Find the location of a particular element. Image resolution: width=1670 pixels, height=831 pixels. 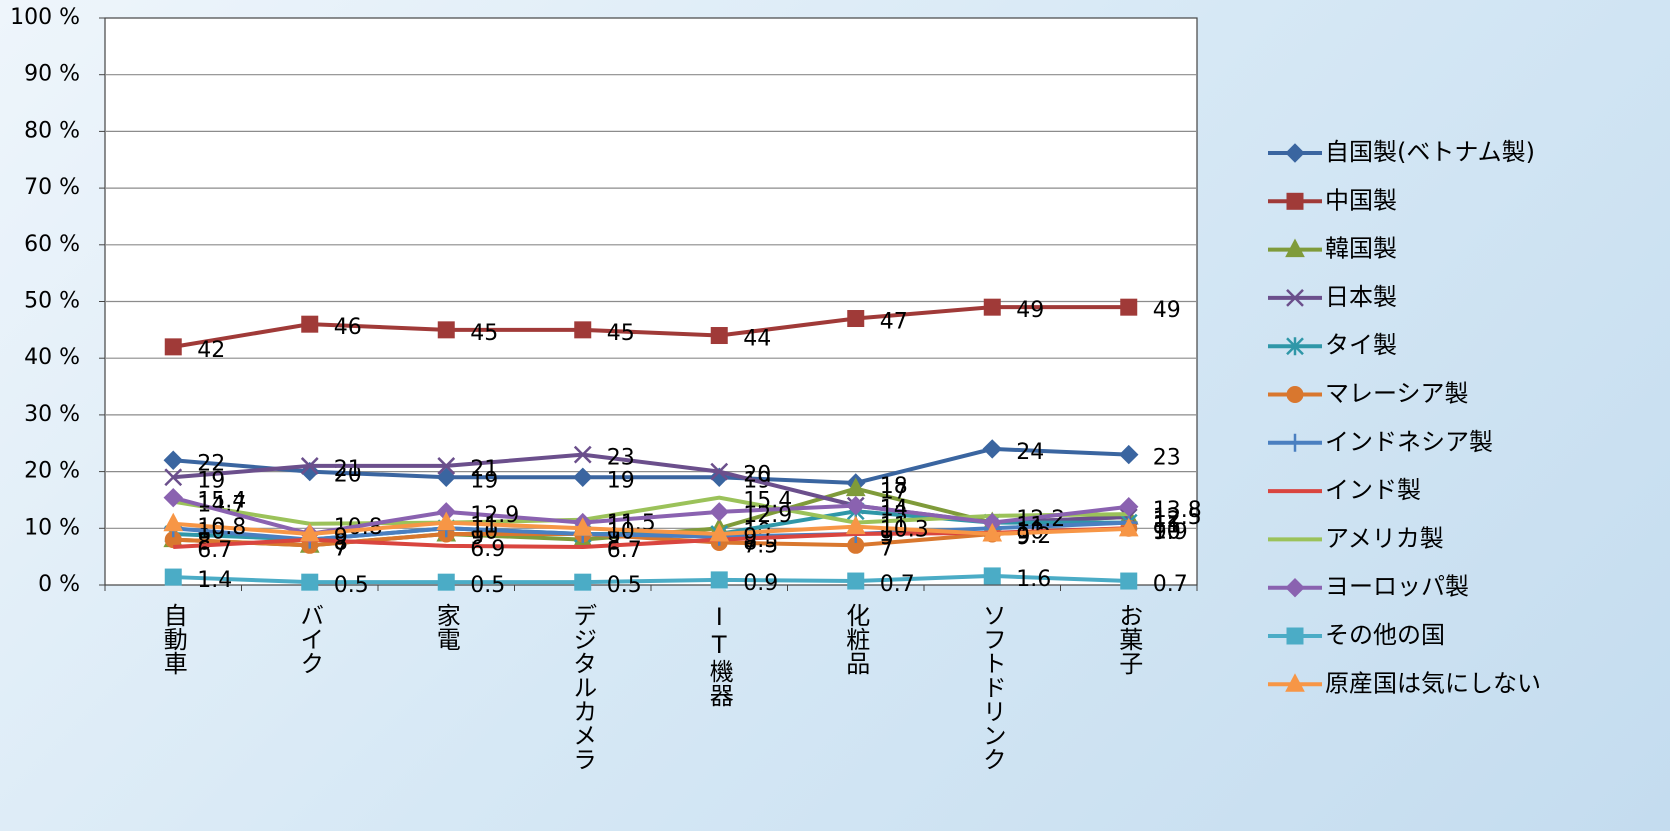

x-tick-label: バイク is located at coordinates (310, 639).